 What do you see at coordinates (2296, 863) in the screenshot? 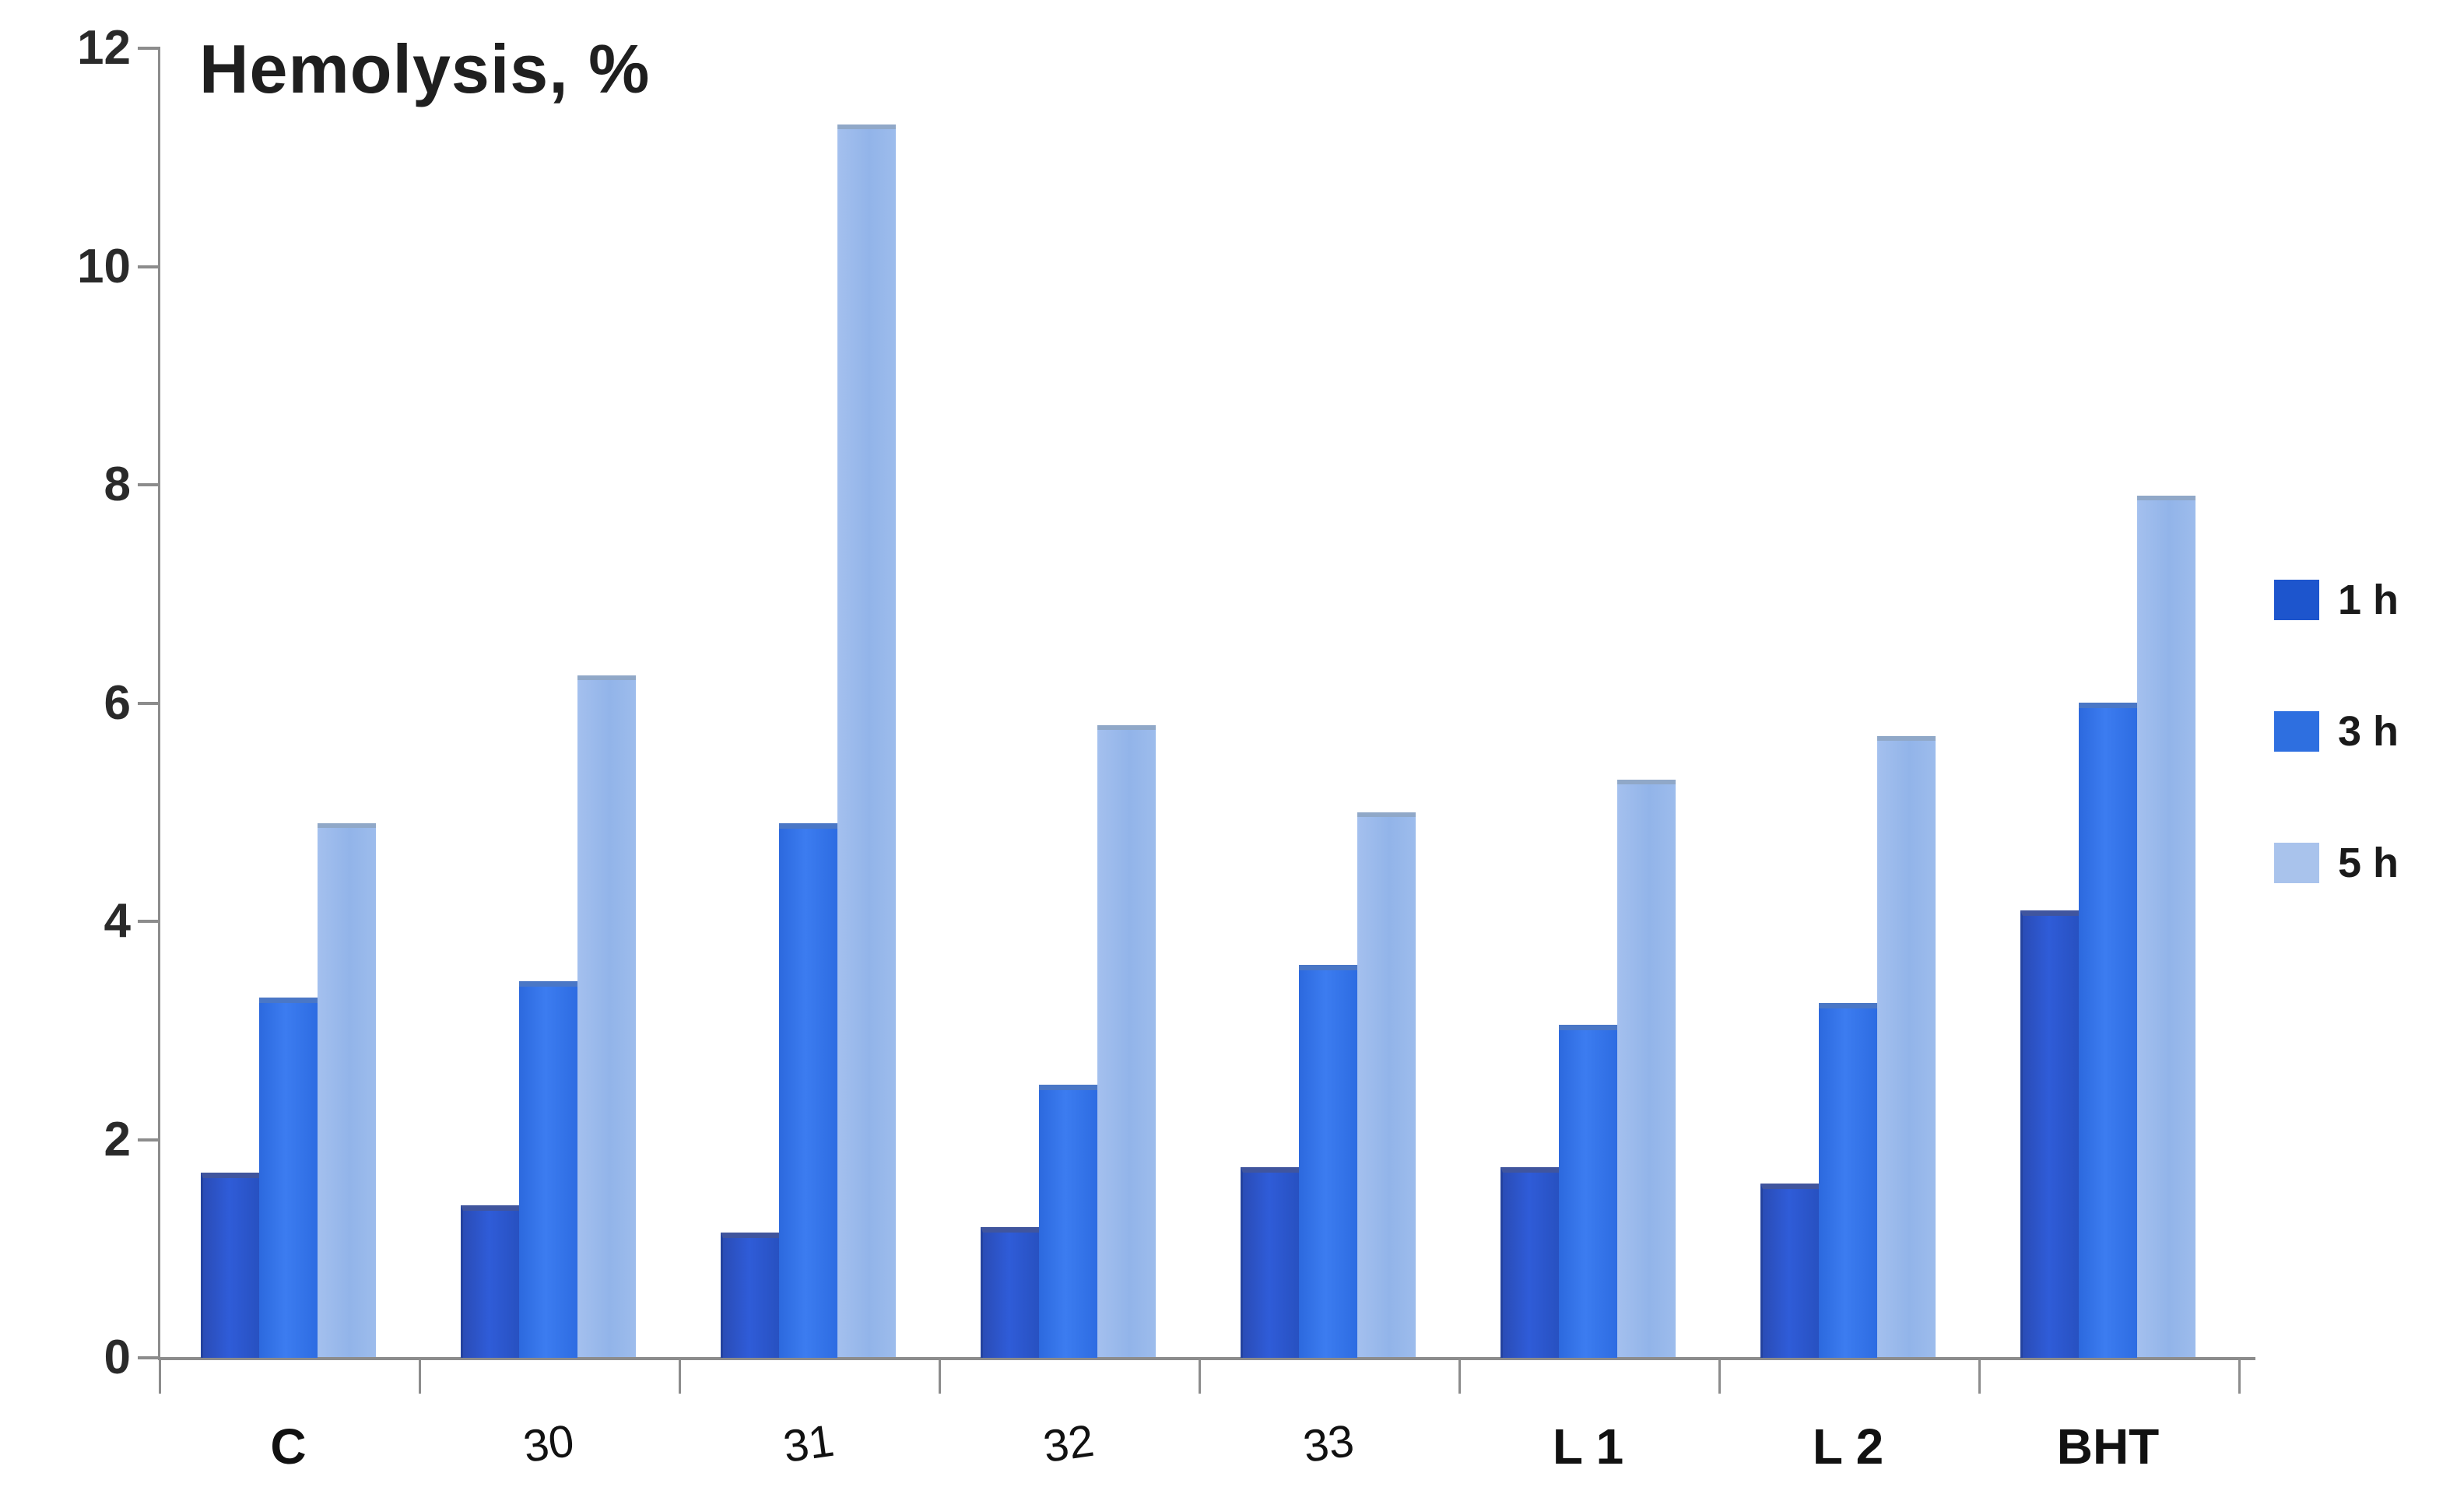
I see `legend-swatch-5h-icon` at bounding box center [2296, 863].